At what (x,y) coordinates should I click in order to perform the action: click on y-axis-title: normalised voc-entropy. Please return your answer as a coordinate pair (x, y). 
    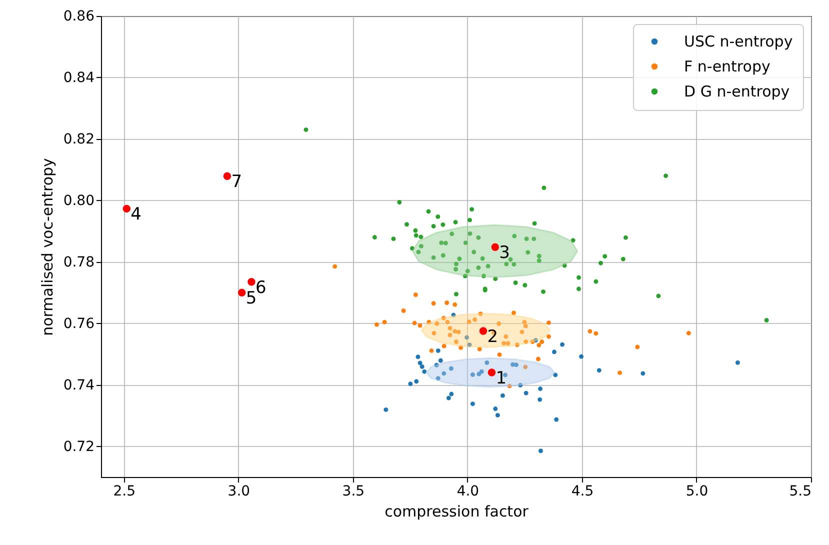
    Looking at the image, I should click on (47, 247).